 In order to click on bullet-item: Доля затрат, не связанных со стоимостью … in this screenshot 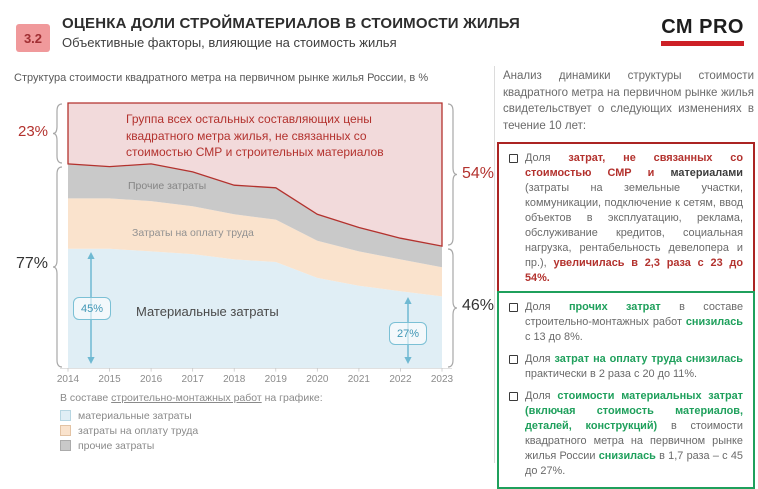, I will do `click(626, 218)`.